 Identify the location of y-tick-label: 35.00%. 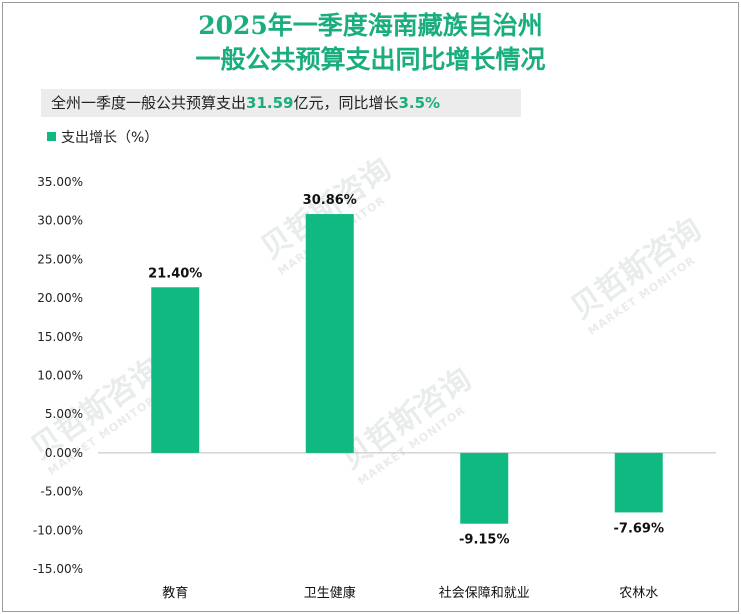
(60, 182).